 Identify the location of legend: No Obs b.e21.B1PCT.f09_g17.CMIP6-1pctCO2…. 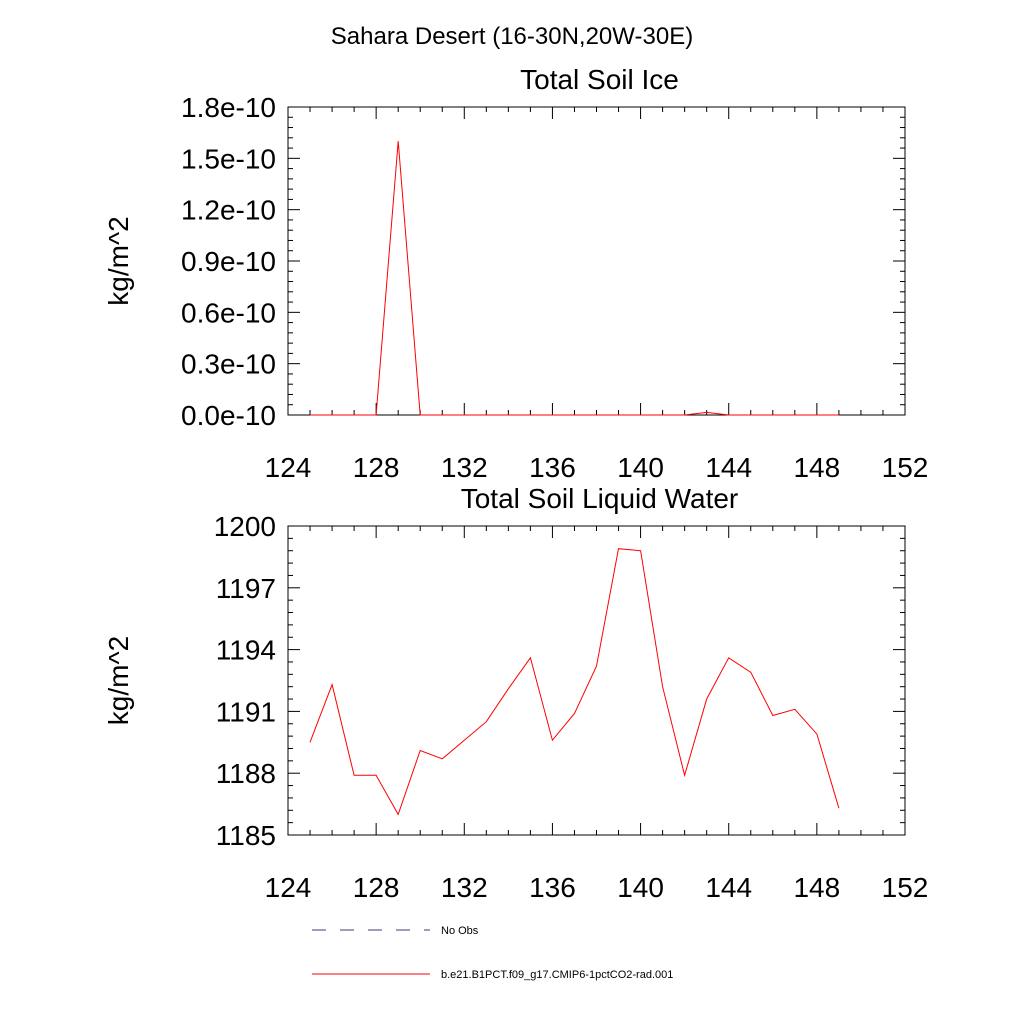
(492, 953).